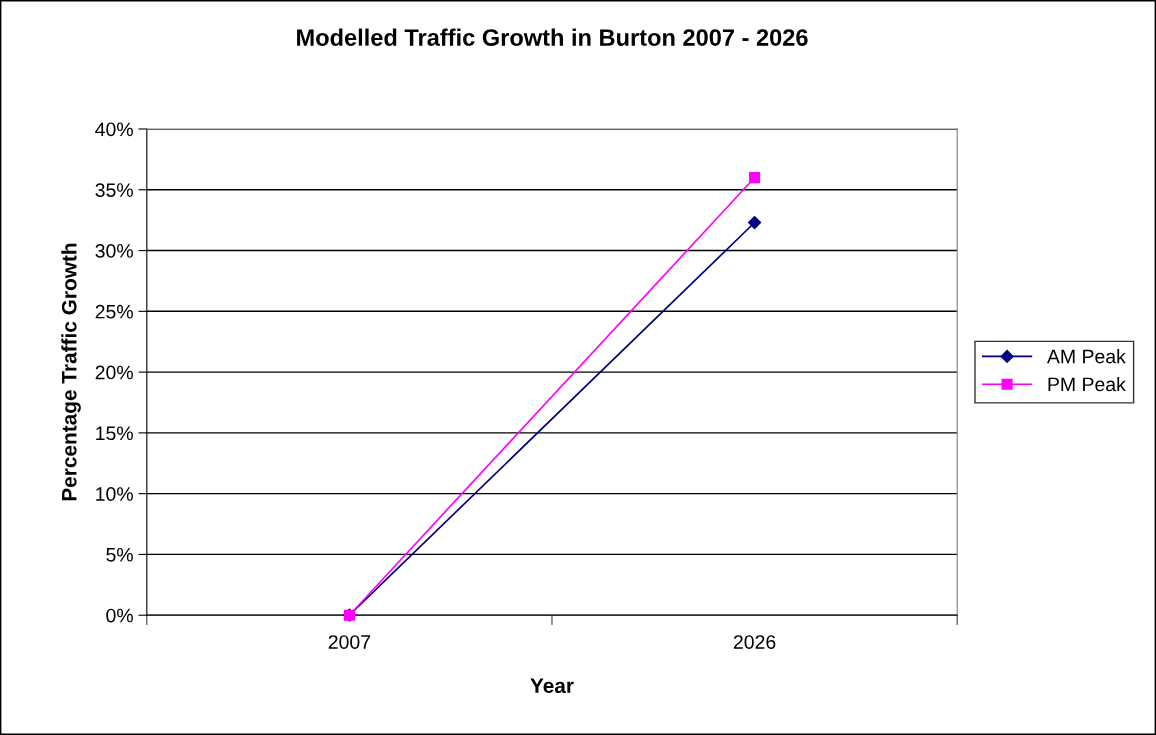 The height and width of the screenshot is (735, 1156). Describe the element at coordinates (119, 554) in the screenshot. I see `y-tick-label: 5%` at that location.